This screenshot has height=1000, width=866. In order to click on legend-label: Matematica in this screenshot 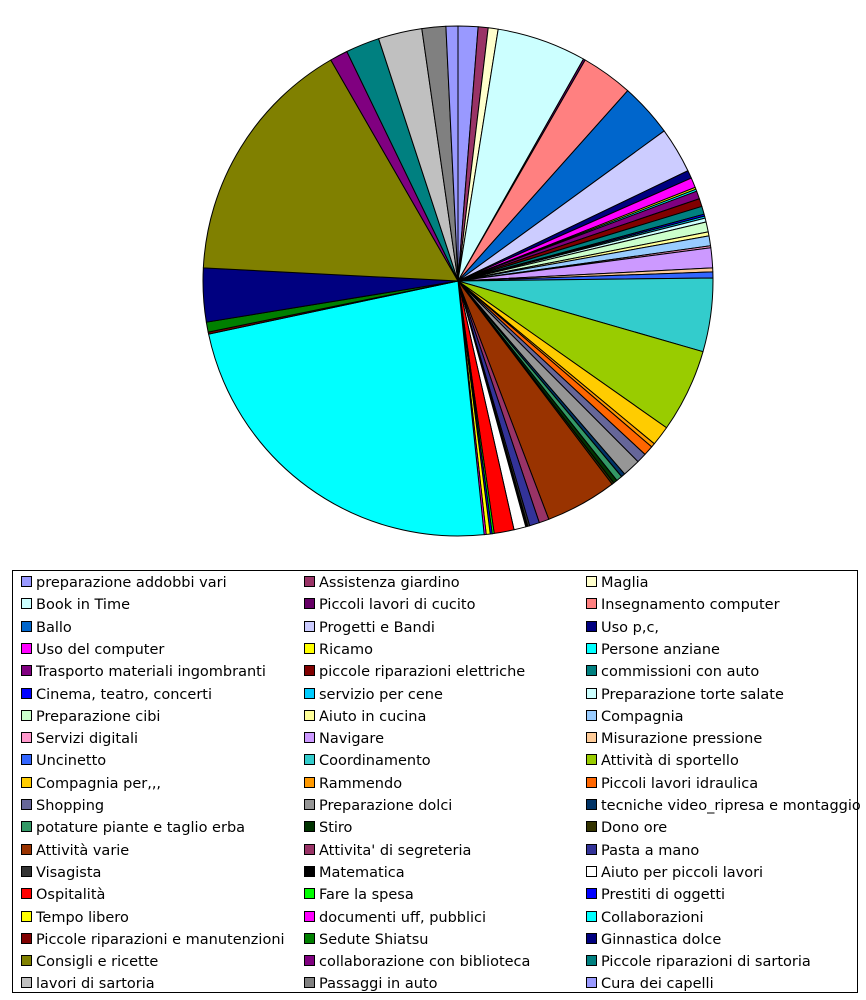, I will do `click(362, 872)`.